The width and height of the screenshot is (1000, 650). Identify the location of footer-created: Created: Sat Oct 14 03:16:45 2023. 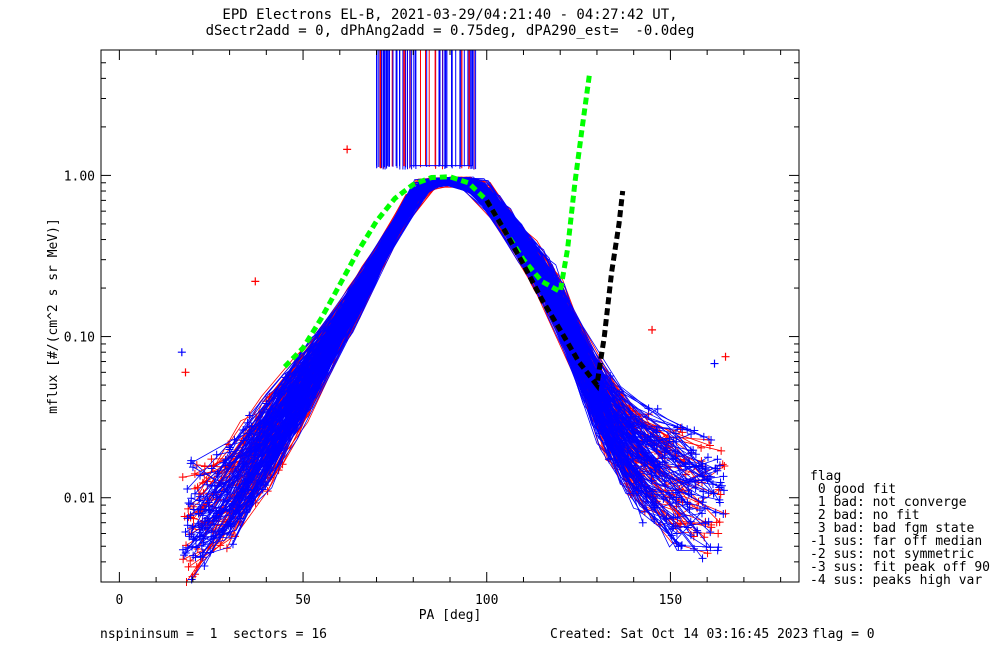
(679, 634).